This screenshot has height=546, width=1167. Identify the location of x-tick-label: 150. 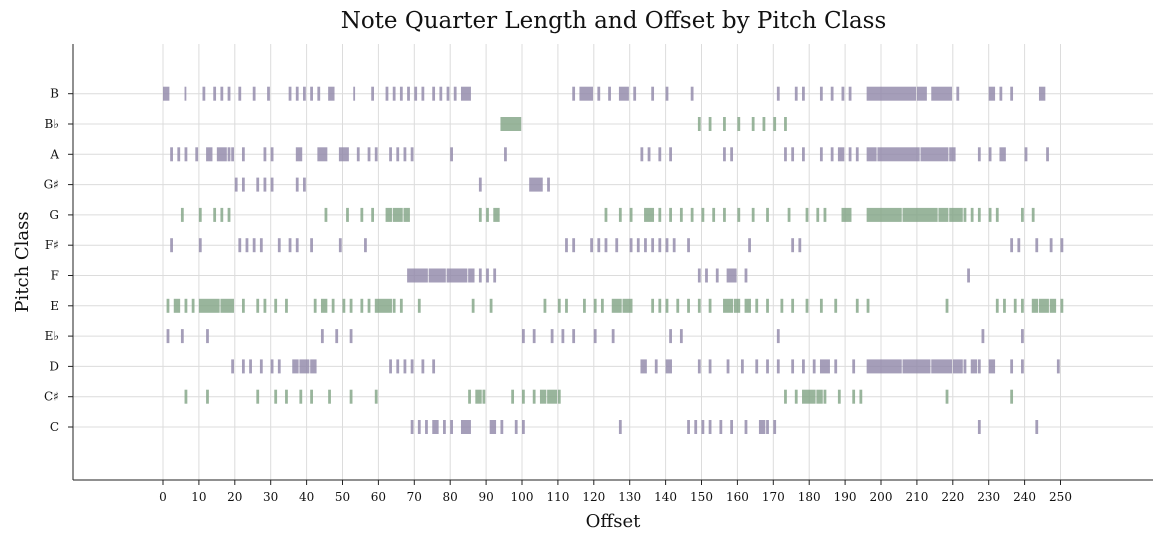
(701, 497).